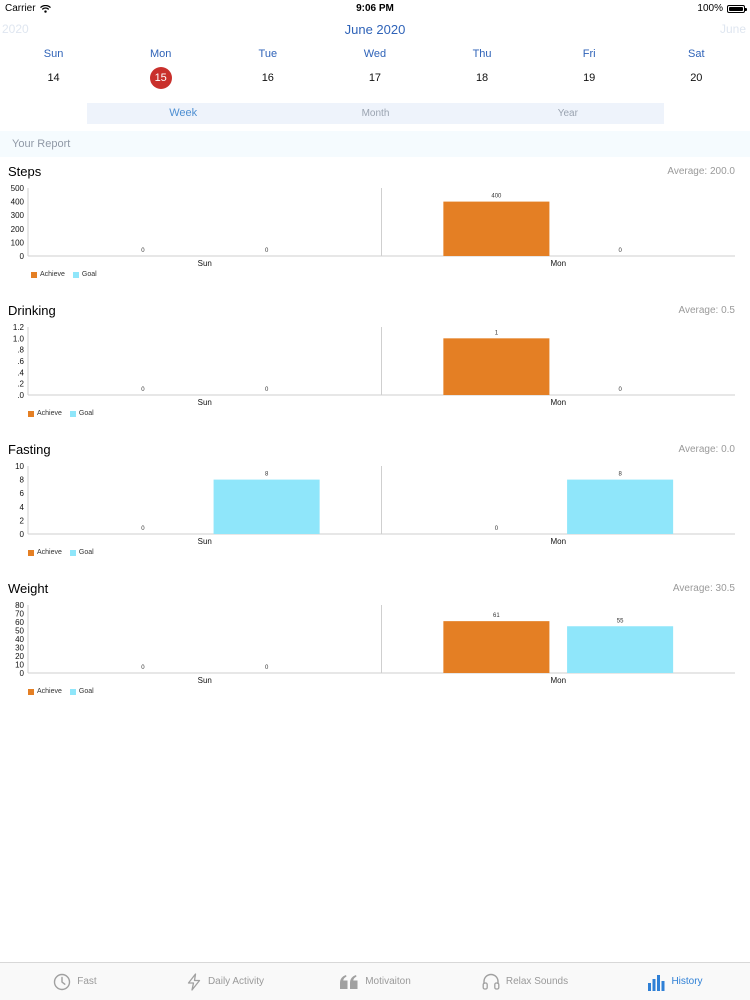 The image size is (750, 1000). I want to click on quote-icon, so click(349, 982).